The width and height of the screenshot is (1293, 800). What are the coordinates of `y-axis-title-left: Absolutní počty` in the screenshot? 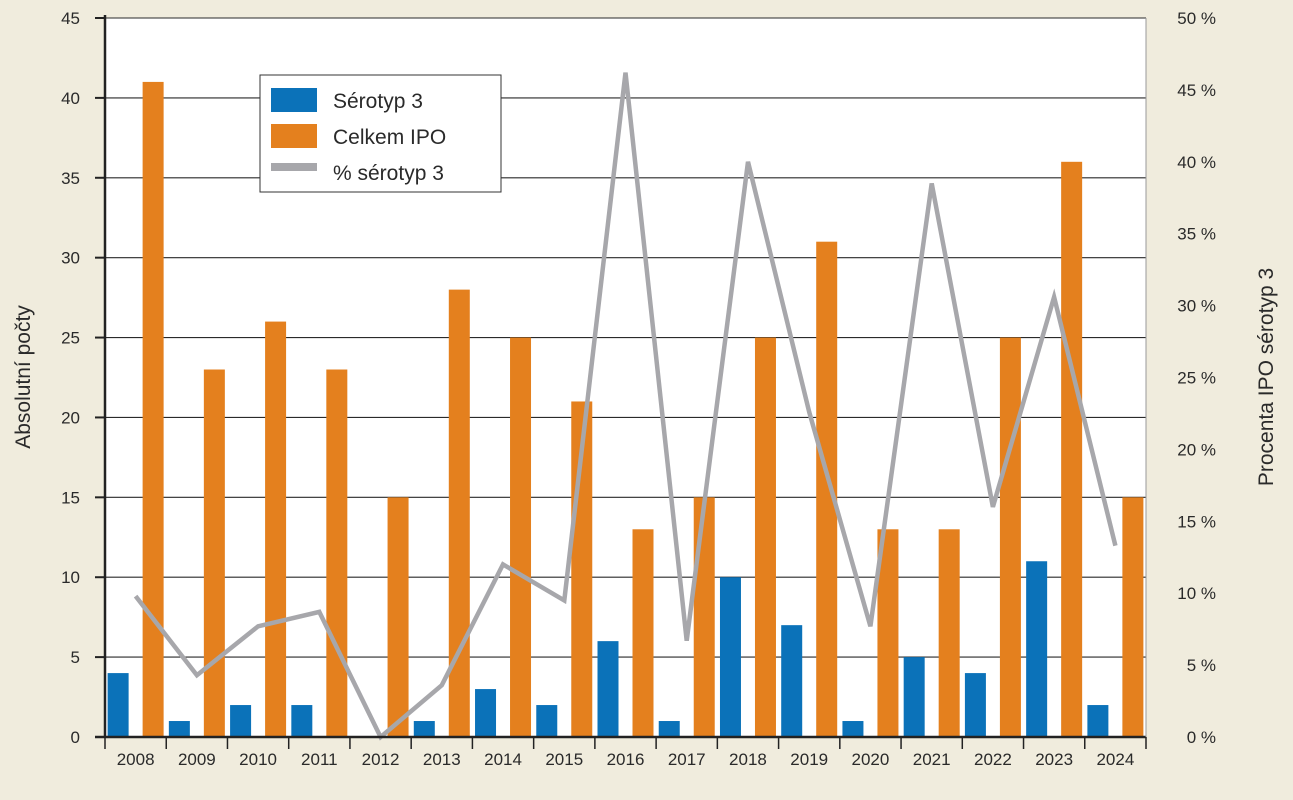 It's located at (23, 377).